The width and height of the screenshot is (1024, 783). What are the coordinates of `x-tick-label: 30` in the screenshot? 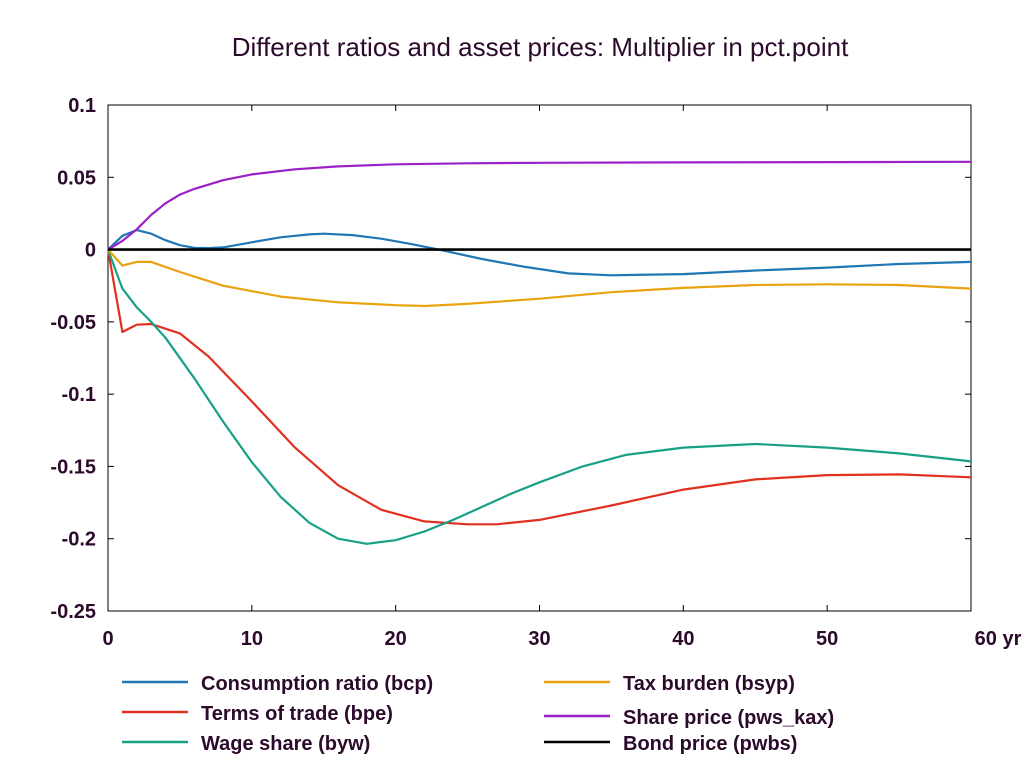 It's located at (539, 639).